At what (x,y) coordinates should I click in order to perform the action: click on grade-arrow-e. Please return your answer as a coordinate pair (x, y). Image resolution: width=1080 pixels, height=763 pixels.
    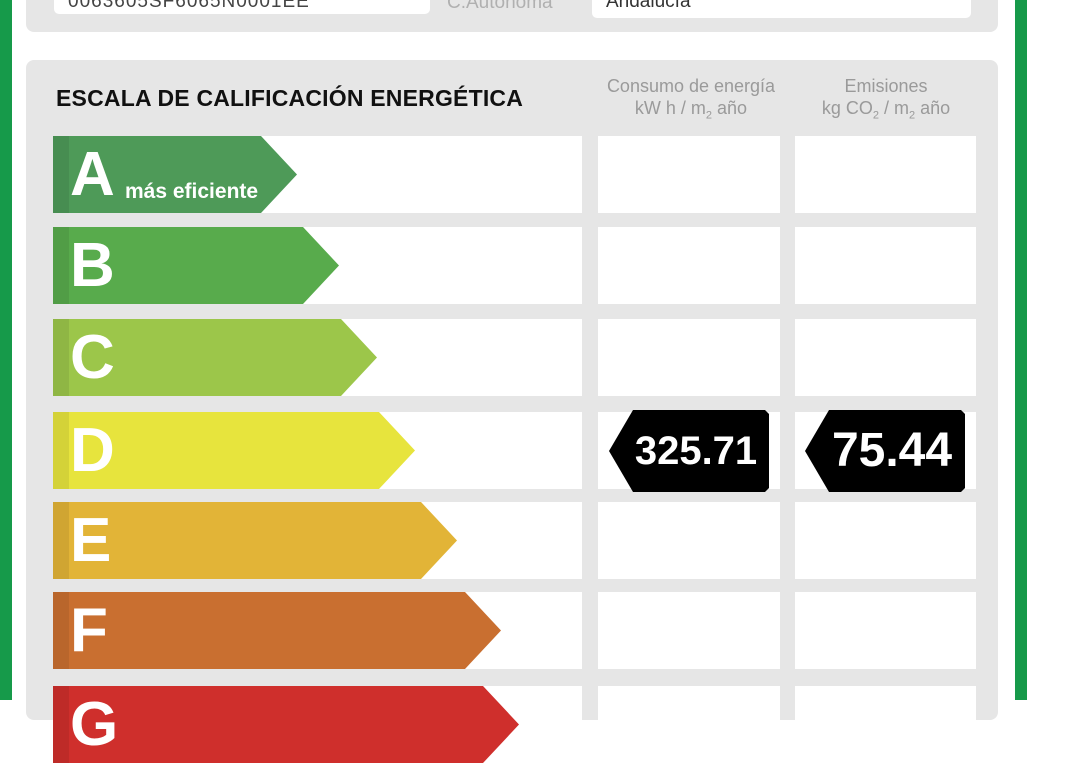
    Looking at the image, I should click on (255, 540).